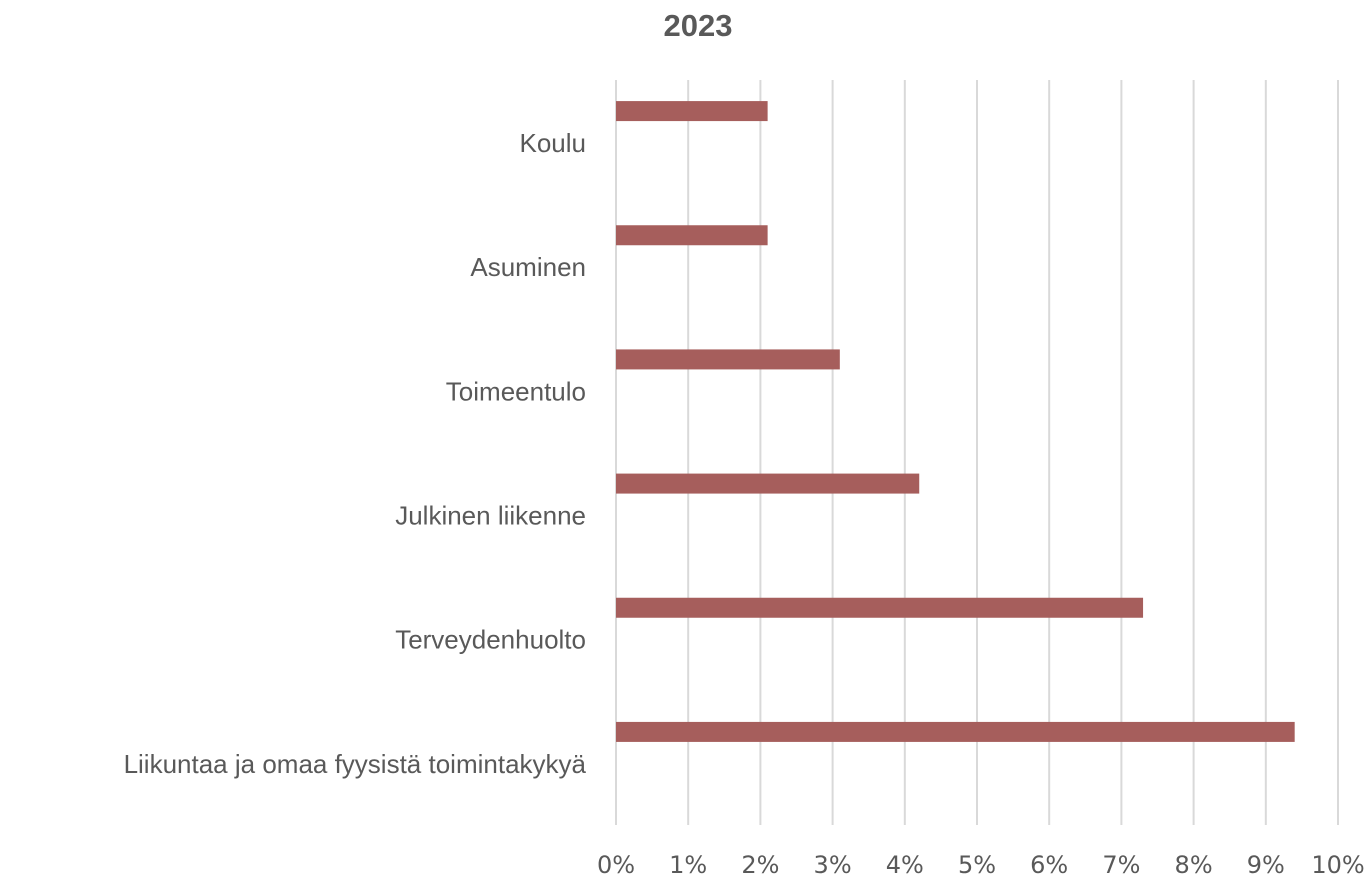  Describe the element at coordinates (833, 865) in the screenshot. I see `x-tick-label: 3%` at that location.